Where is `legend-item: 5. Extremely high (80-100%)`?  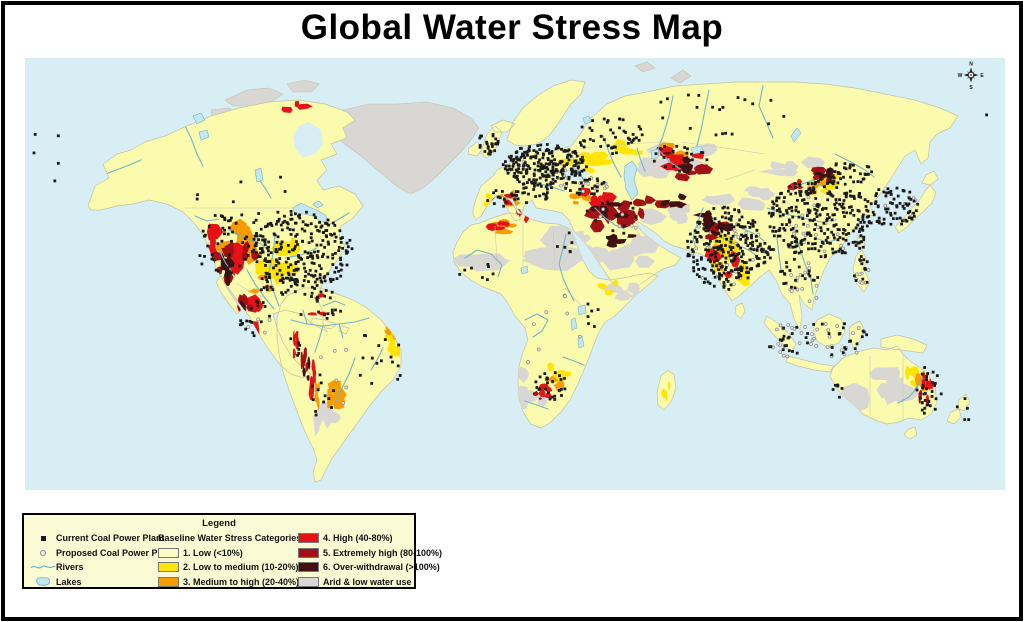
legend-item: 5. Extremely high (80-100%) is located at coordinates (370, 553).